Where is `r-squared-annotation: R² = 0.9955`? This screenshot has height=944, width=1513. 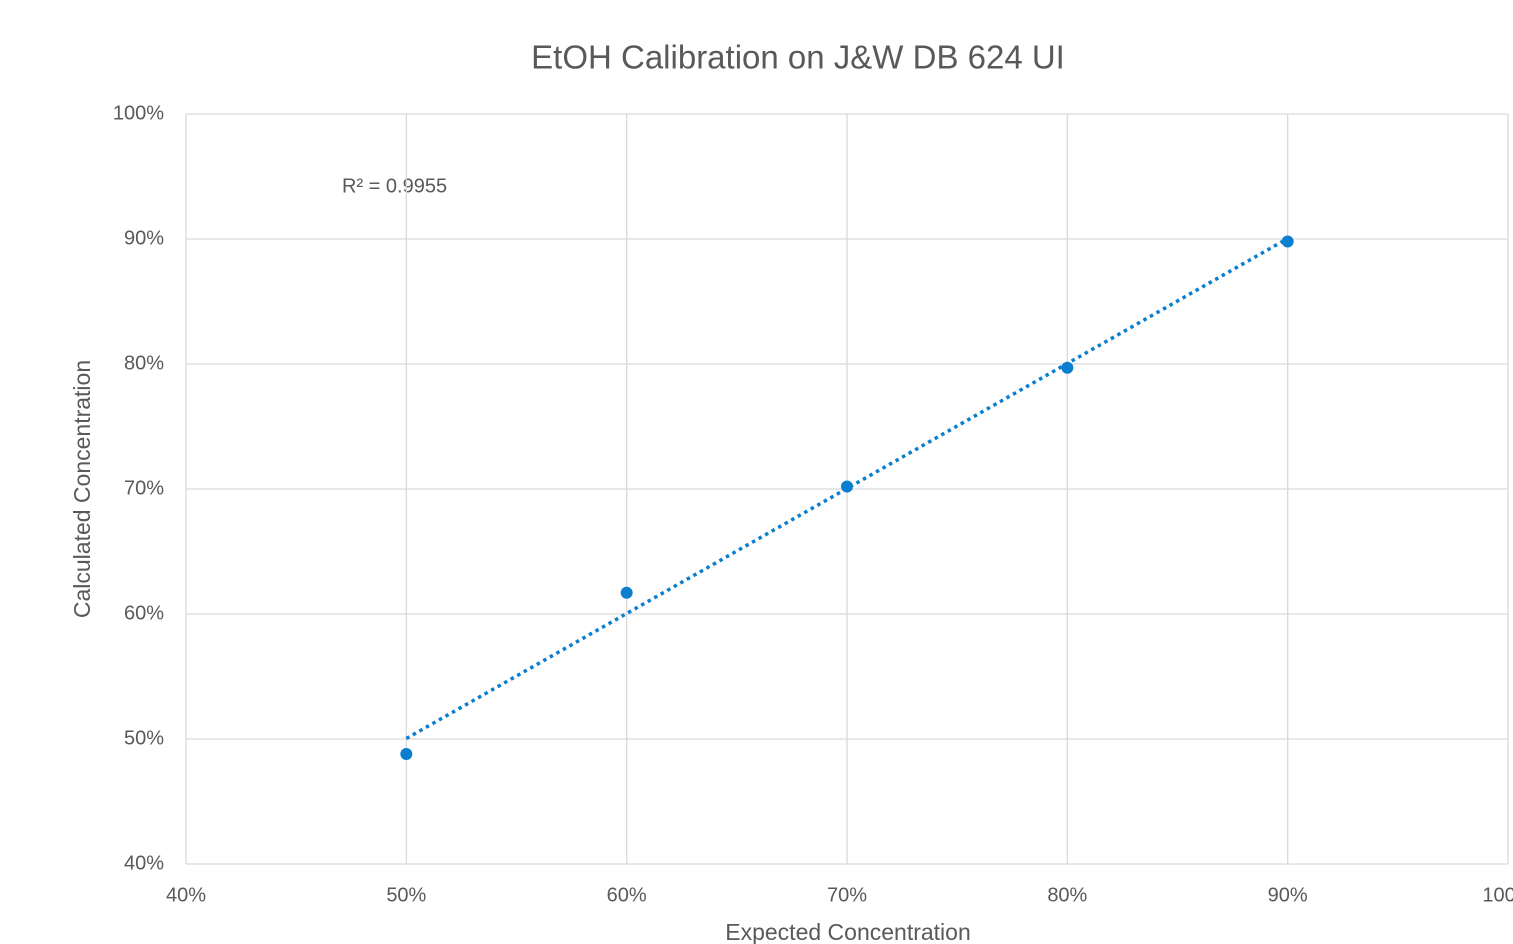 r-squared-annotation: R² = 0.9955 is located at coordinates (394, 186).